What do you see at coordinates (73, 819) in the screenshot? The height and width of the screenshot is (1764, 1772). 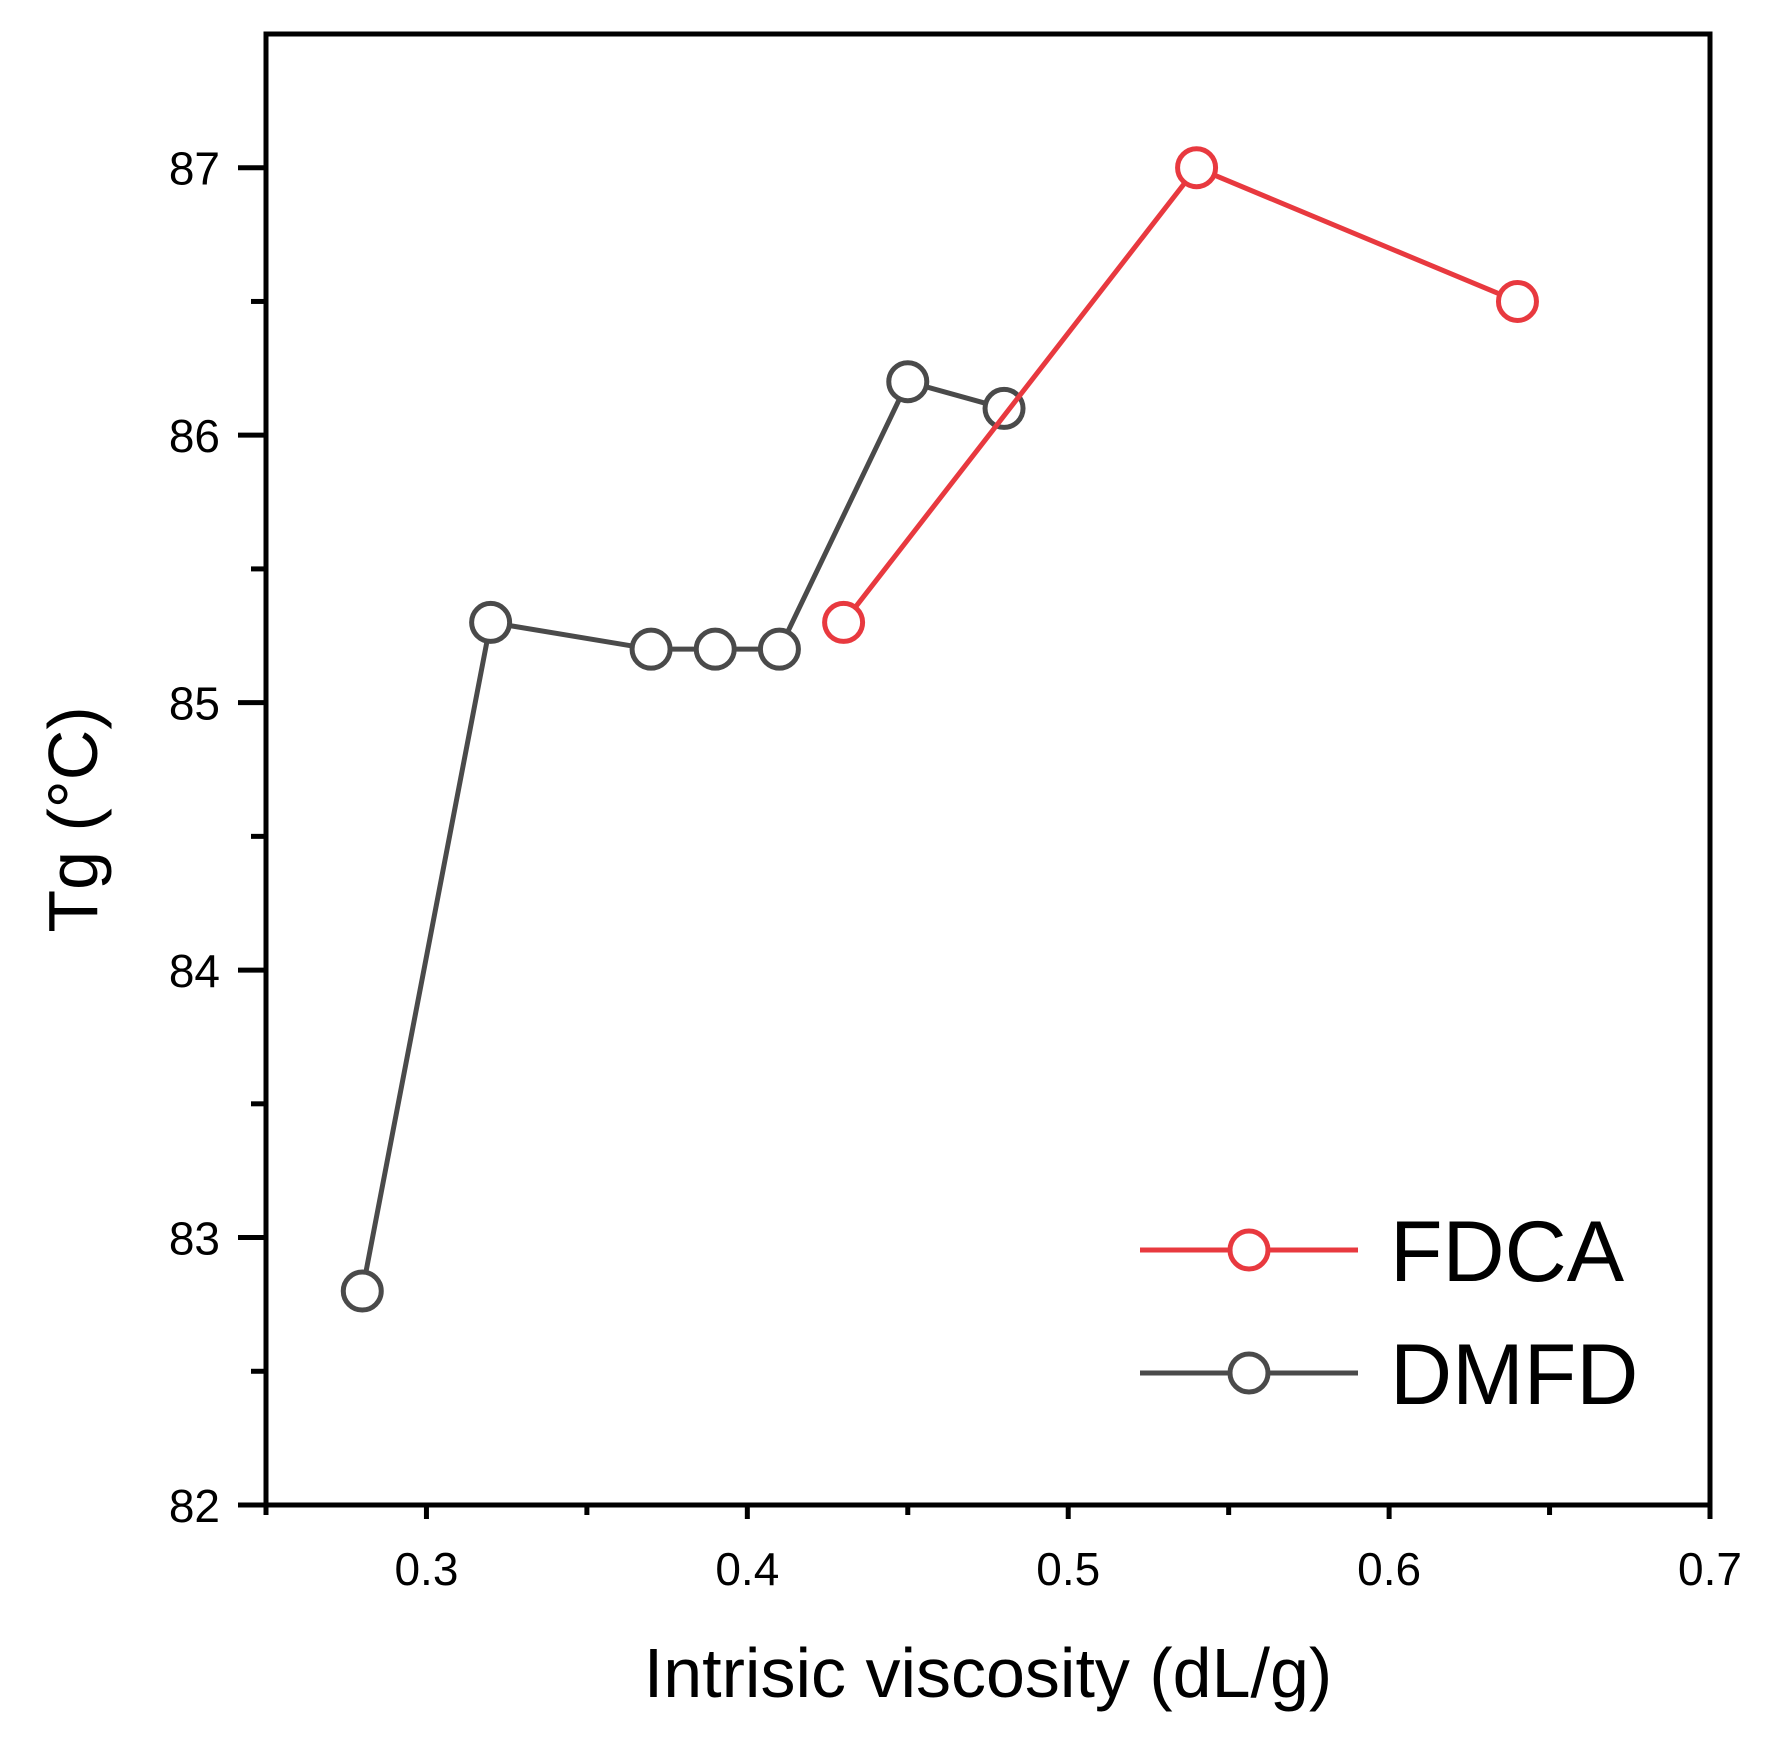 I see `y-axis-title: Tg (°C)` at bounding box center [73, 819].